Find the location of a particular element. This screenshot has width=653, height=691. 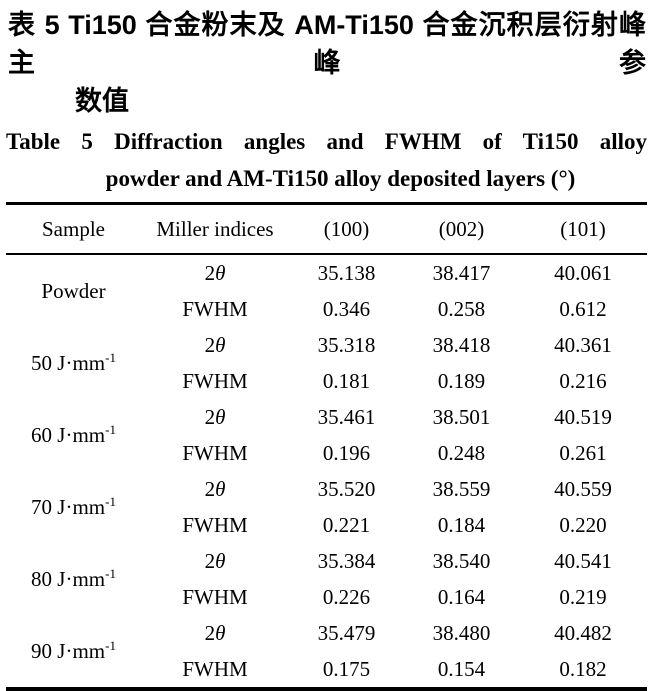

value-cell: 38.480 is located at coordinates (461, 632).